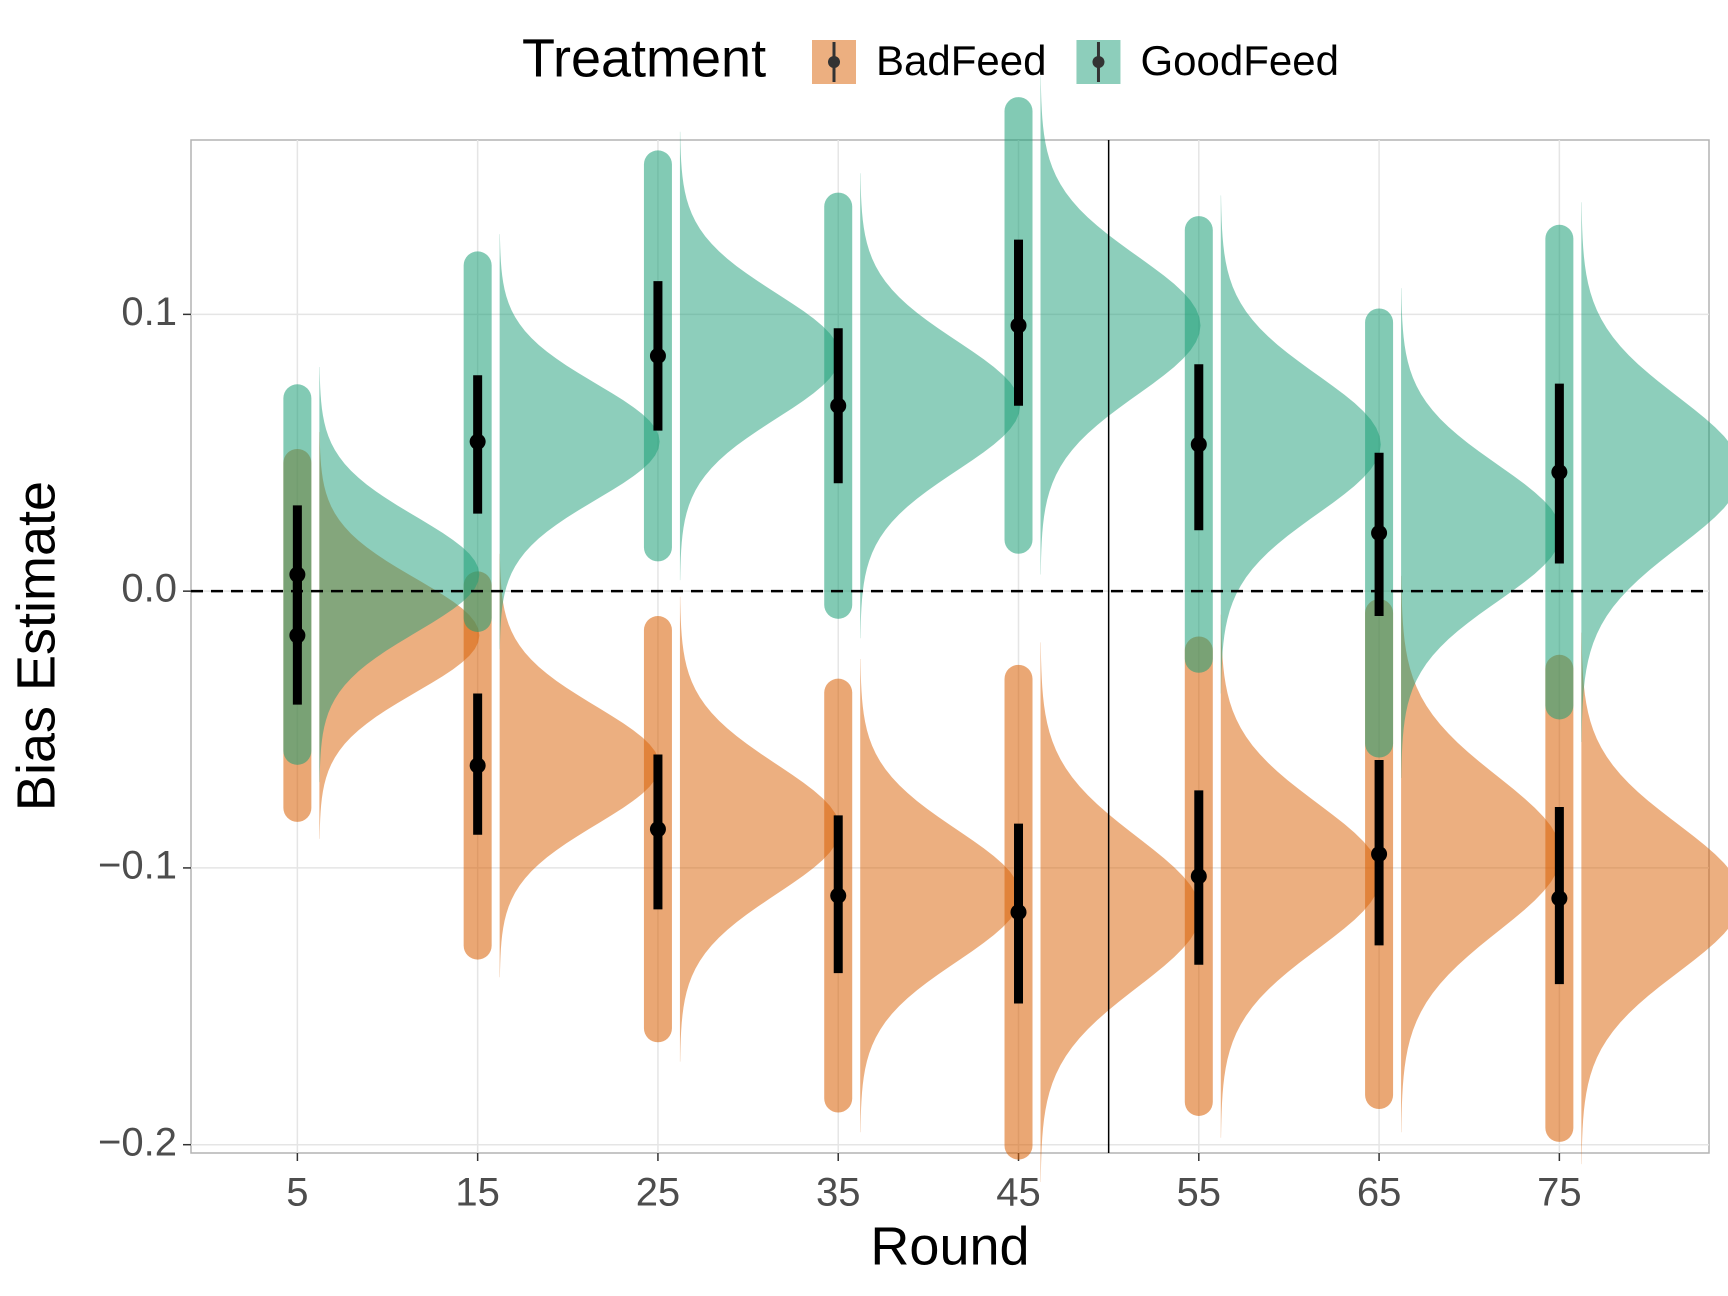  What do you see at coordinates (658, 1193) in the screenshot?
I see `x-tick-label: 25` at bounding box center [658, 1193].